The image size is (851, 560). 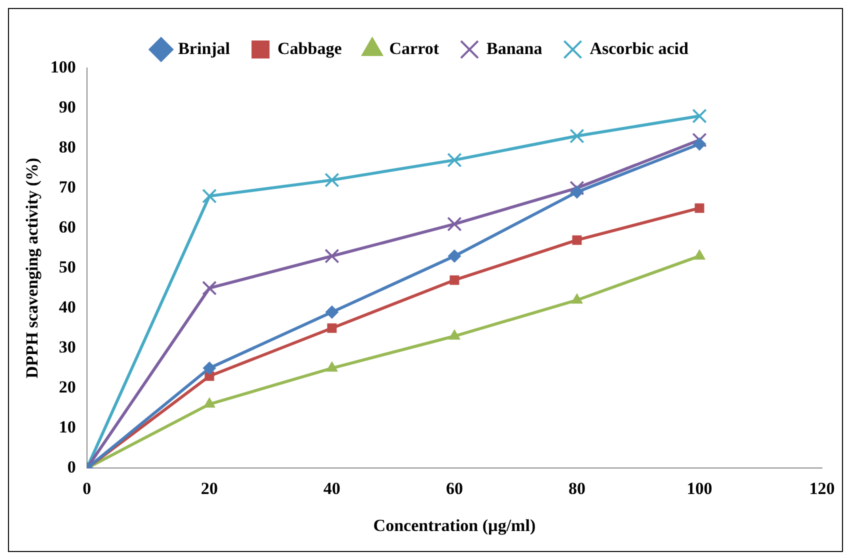 What do you see at coordinates (67, 146) in the screenshot?
I see `y-tick-label: 80` at bounding box center [67, 146].